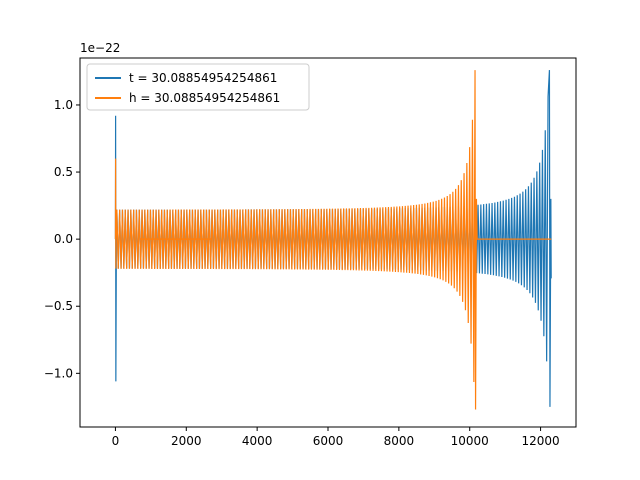 The width and height of the screenshot is (640, 480). Describe the element at coordinates (399, 441) in the screenshot. I see `x-tick-label: 8000` at that location.